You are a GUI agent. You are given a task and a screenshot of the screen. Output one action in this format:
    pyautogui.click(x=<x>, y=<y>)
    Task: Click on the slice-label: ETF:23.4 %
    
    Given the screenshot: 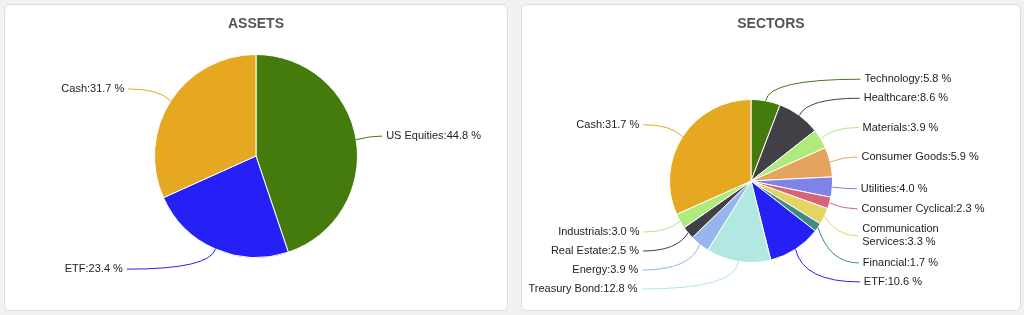 What is the action you would take?
    pyautogui.click(x=94, y=268)
    